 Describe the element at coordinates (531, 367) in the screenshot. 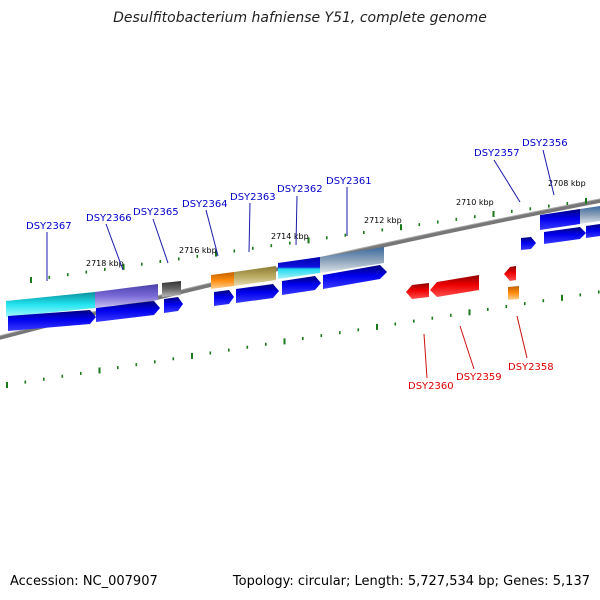

I see `gene-label-dsy2358: DSY2358` at that location.